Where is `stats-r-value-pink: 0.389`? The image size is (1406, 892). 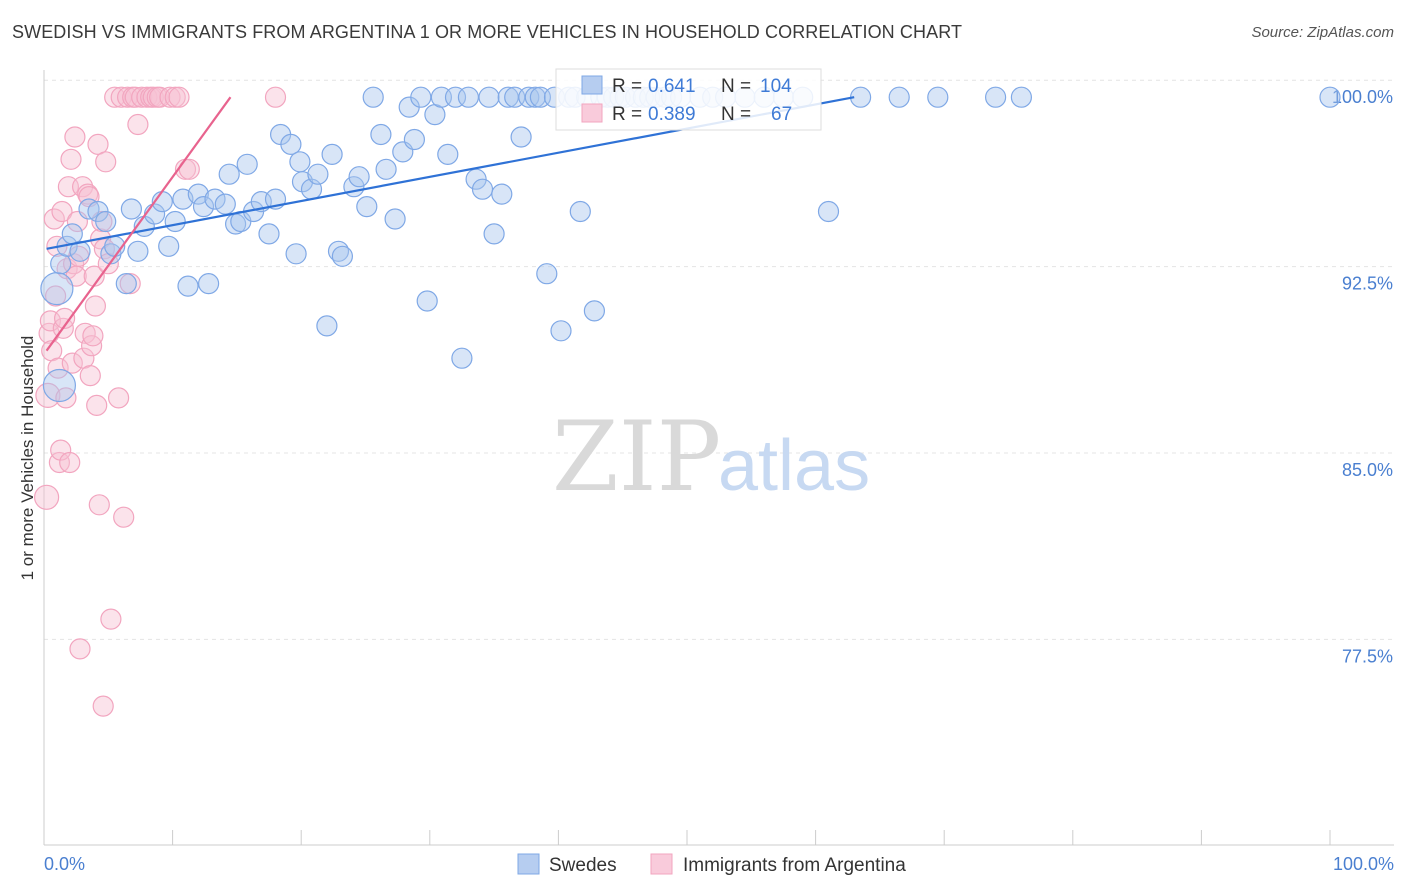
stats-r-value-pink: 0.389 is located at coordinates (672, 114).